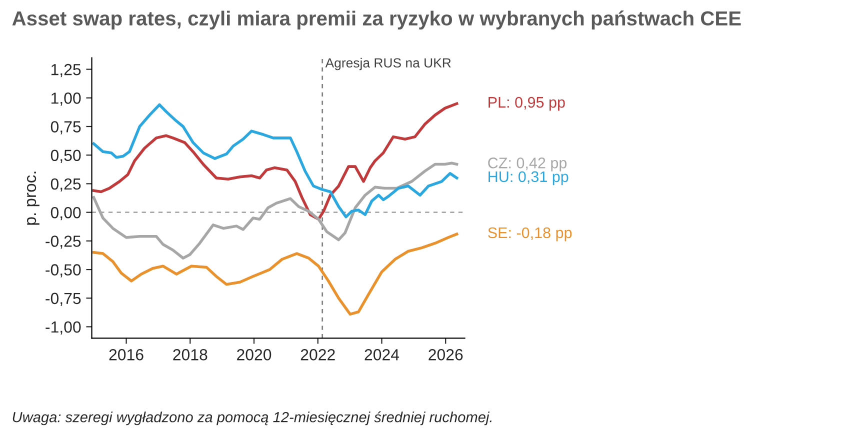 Image resolution: width=842 pixels, height=445 pixels. I want to click on y-tick-label: 0,00, so click(65, 213).